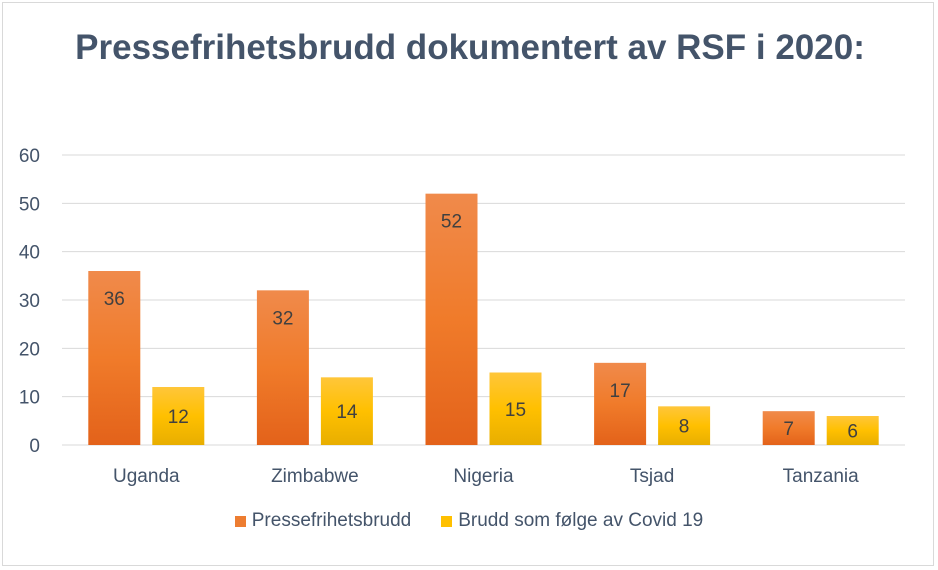 Image resolution: width=938 pixels, height=570 pixels. Describe the element at coordinates (29, 349) in the screenshot. I see `y-tick-label: 20` at that location.